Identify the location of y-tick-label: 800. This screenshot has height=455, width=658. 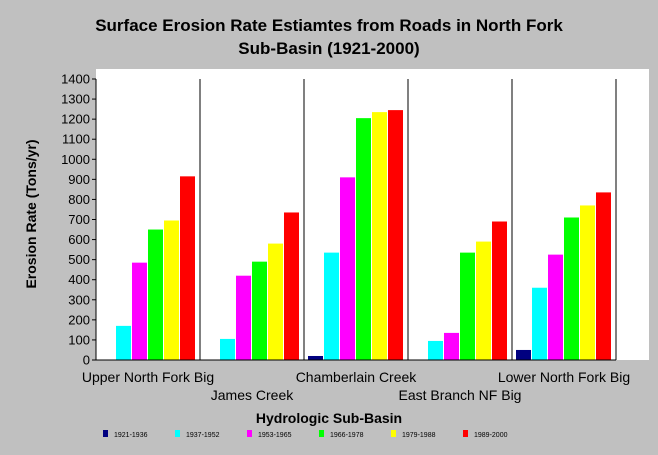
(79, 199).